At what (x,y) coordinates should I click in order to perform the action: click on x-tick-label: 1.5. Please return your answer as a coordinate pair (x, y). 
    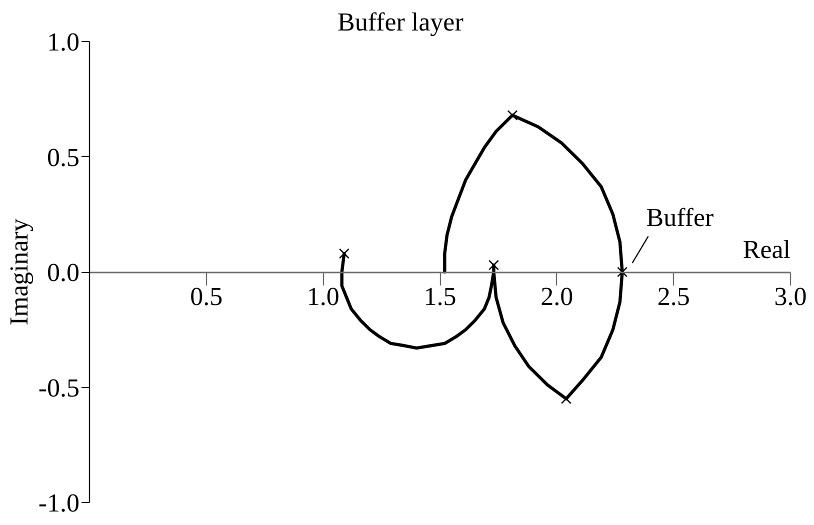
    Looking at the image, I should click on (440, 296).